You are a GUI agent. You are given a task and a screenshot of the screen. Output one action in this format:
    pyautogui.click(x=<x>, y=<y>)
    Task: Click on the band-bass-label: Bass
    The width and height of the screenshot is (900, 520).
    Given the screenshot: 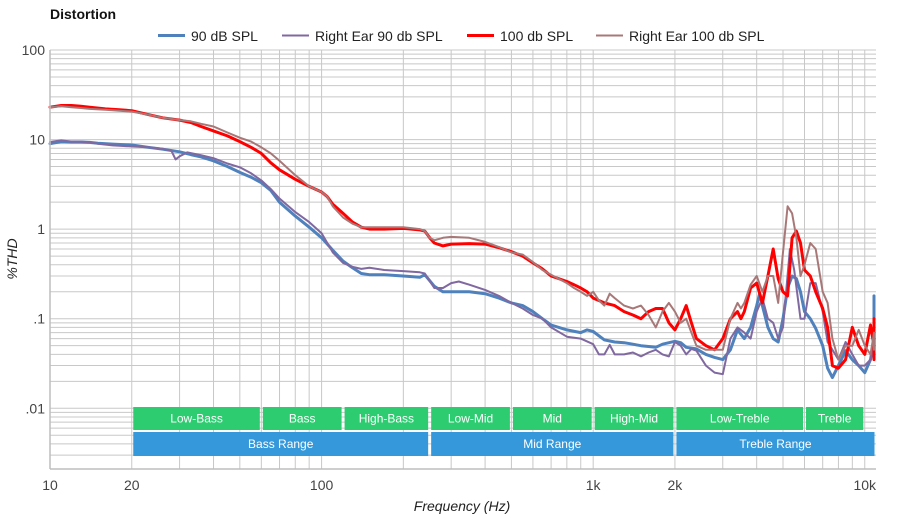 What is the action you would take?
    pyautogui.click(x=302, y=419)
    